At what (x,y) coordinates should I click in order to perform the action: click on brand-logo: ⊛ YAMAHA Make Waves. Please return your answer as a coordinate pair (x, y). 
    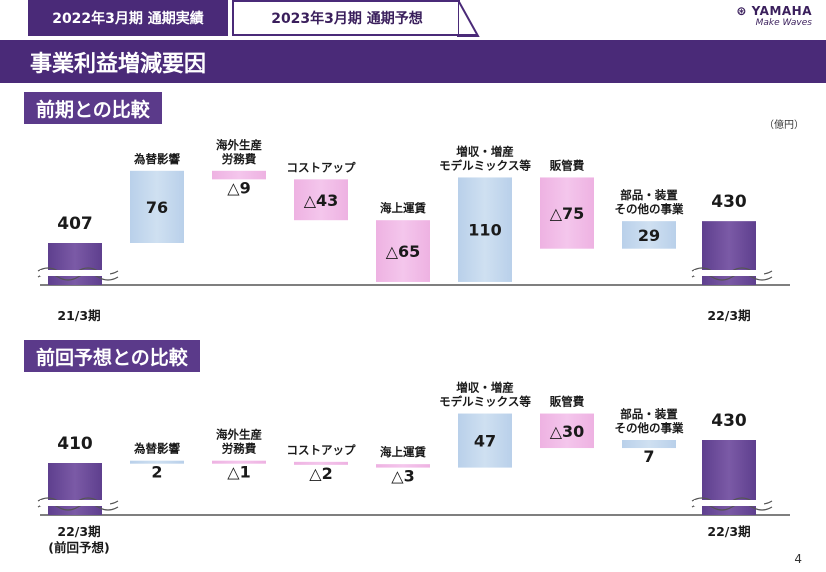
    Looking at the image, I should click on (774, 16).